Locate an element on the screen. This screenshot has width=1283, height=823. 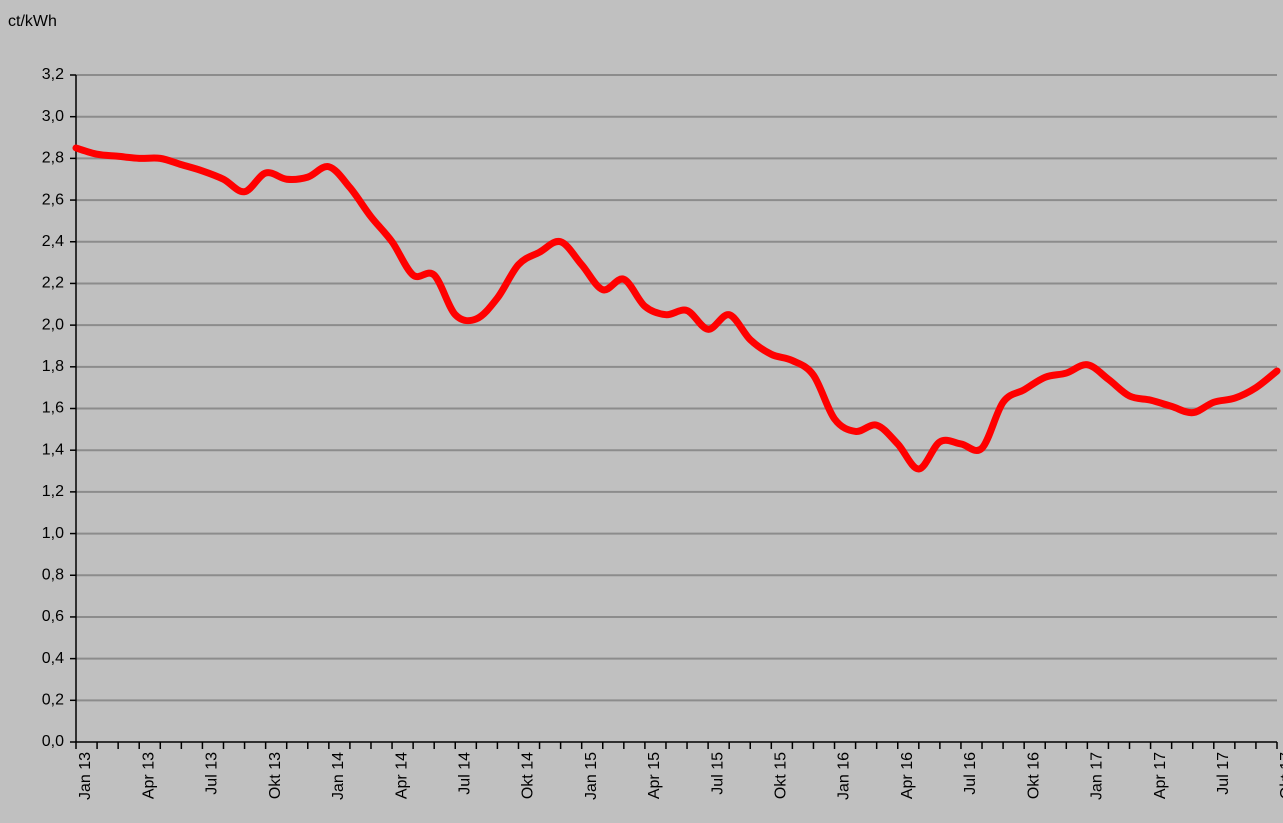
x-tick-label: Apr 14 is located at coordinates (401, 775).